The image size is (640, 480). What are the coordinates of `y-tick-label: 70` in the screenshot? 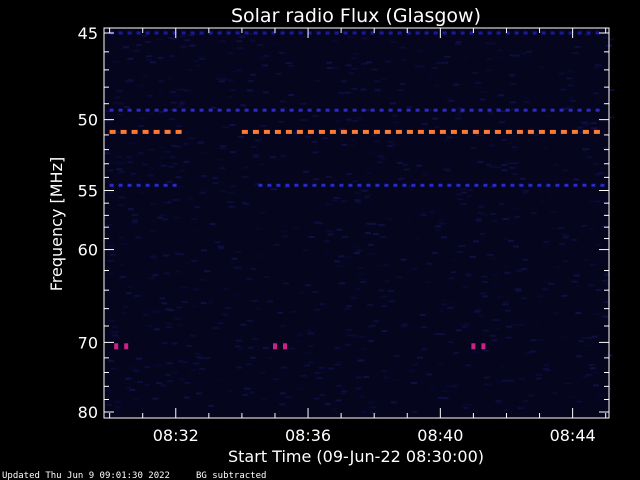 It's located at (88, 342).